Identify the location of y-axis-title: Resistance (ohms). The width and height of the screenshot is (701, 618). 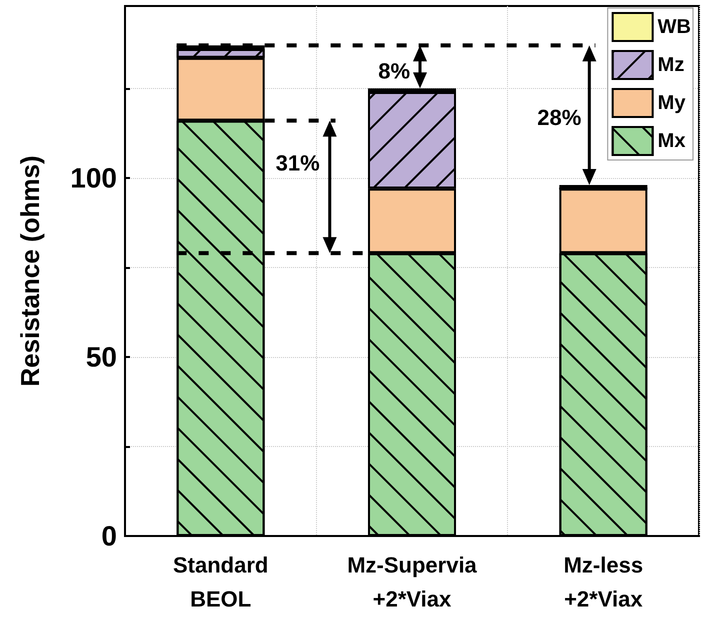
(30, 271).